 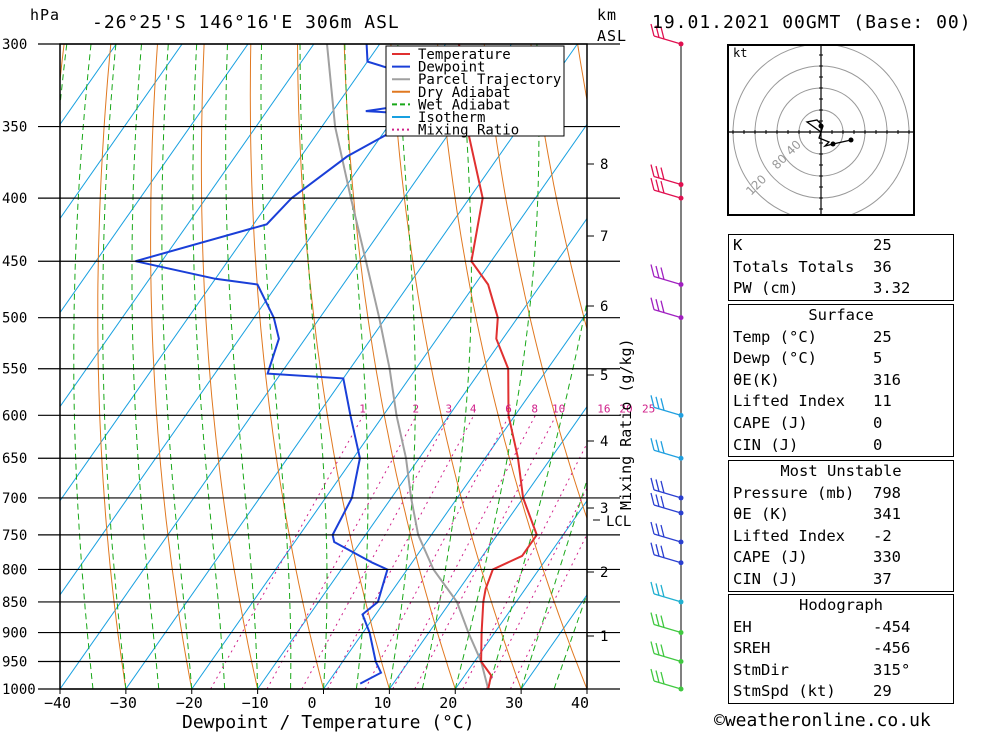 I want to click on hodograph-trace, so click(x=828, y=133).